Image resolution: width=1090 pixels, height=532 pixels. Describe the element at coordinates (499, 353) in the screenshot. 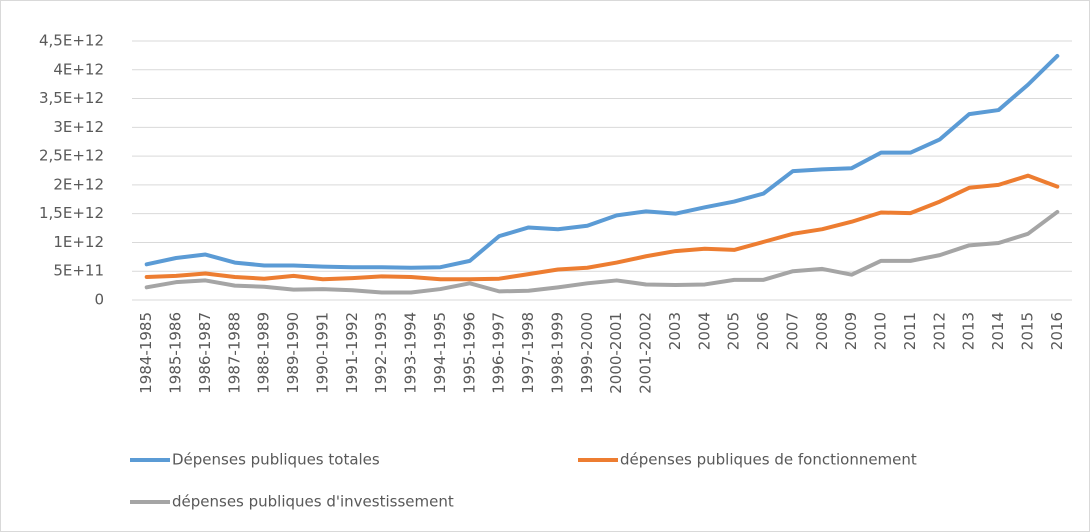

I see `x-tick-label: 1996-1997` at that location.